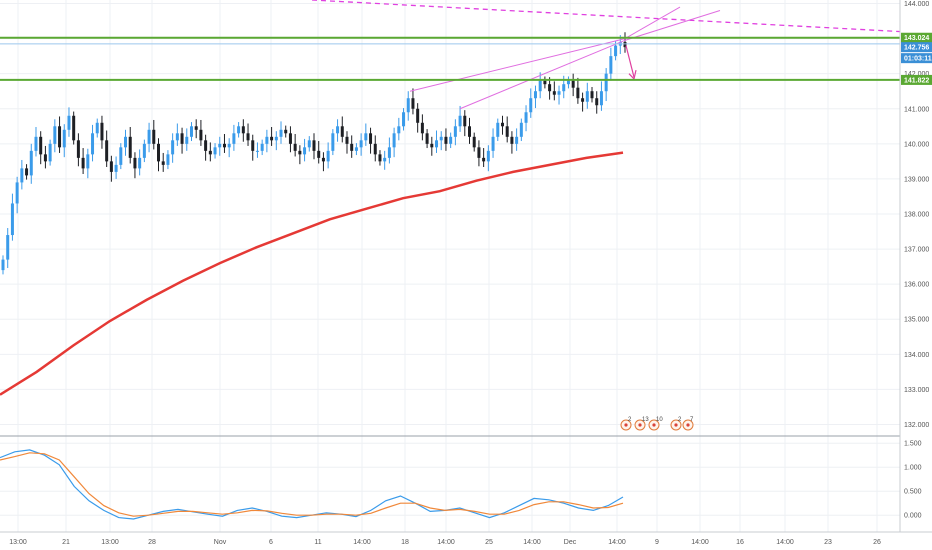 This screenshot has width=932, height=550. I want to click on y-tick-label: 133.000, so click(916, 390).